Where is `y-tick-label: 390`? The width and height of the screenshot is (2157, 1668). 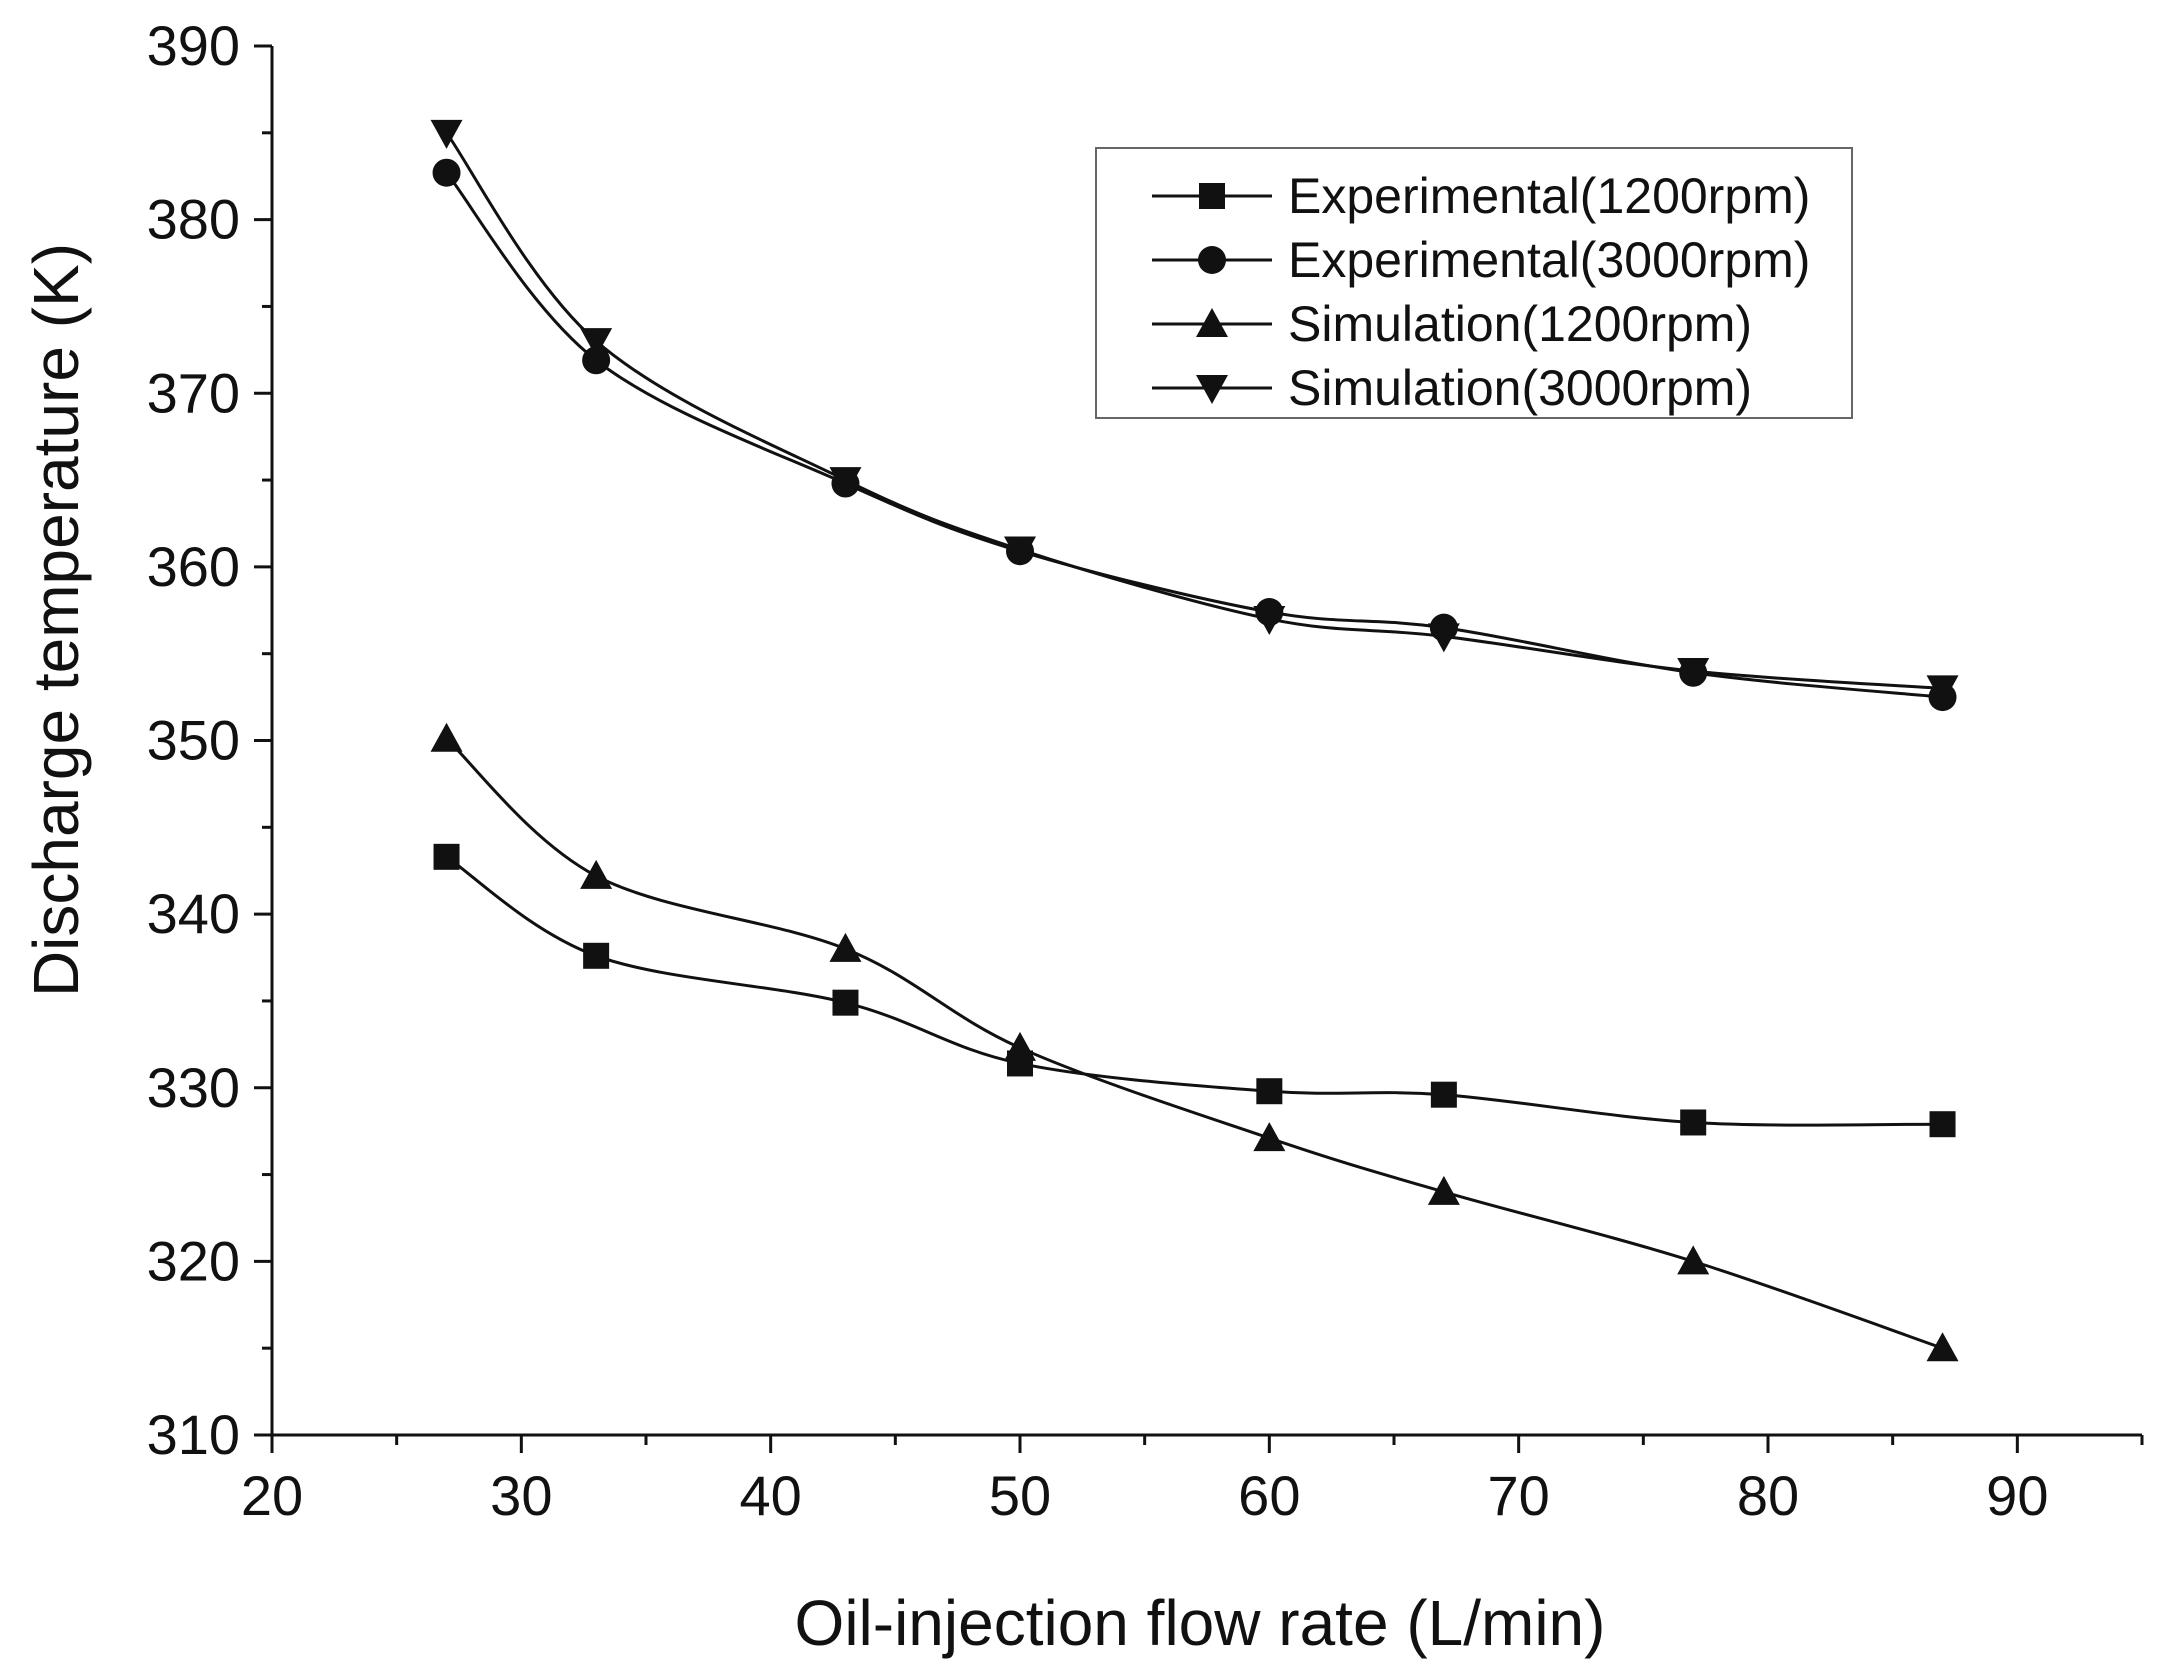
y-tick-label: 390 is located at coordinates (193, 45).